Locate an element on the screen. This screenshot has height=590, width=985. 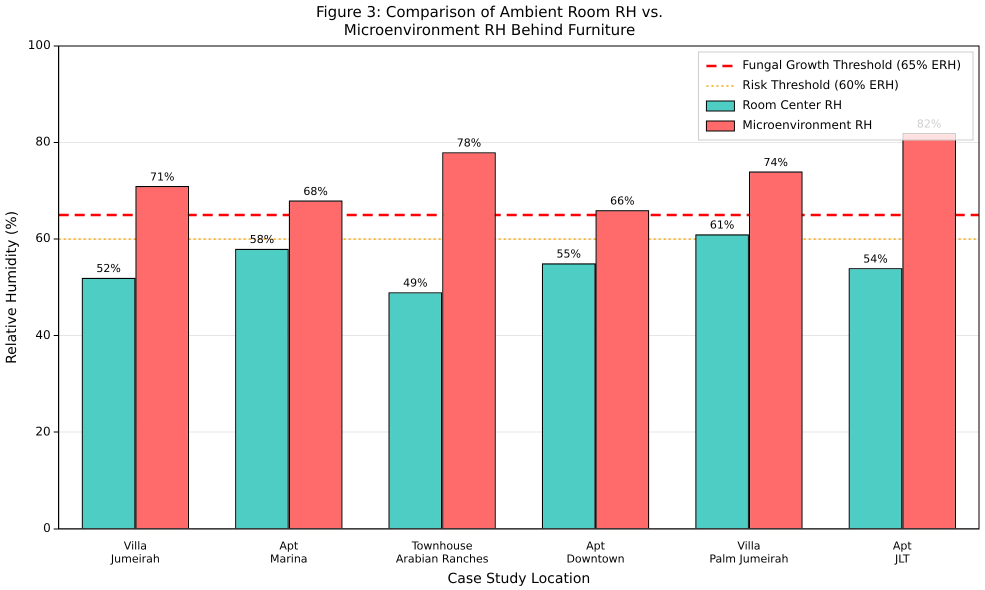
x-axis-title: Case Study Location is located at coordinates (518, 579).